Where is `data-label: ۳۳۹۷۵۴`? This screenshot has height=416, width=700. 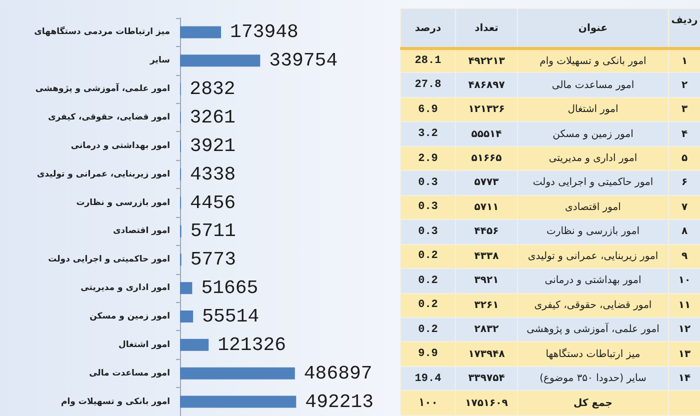
data-label: ۳۳۹۷۵۴ is located at coordinates (487, 378).